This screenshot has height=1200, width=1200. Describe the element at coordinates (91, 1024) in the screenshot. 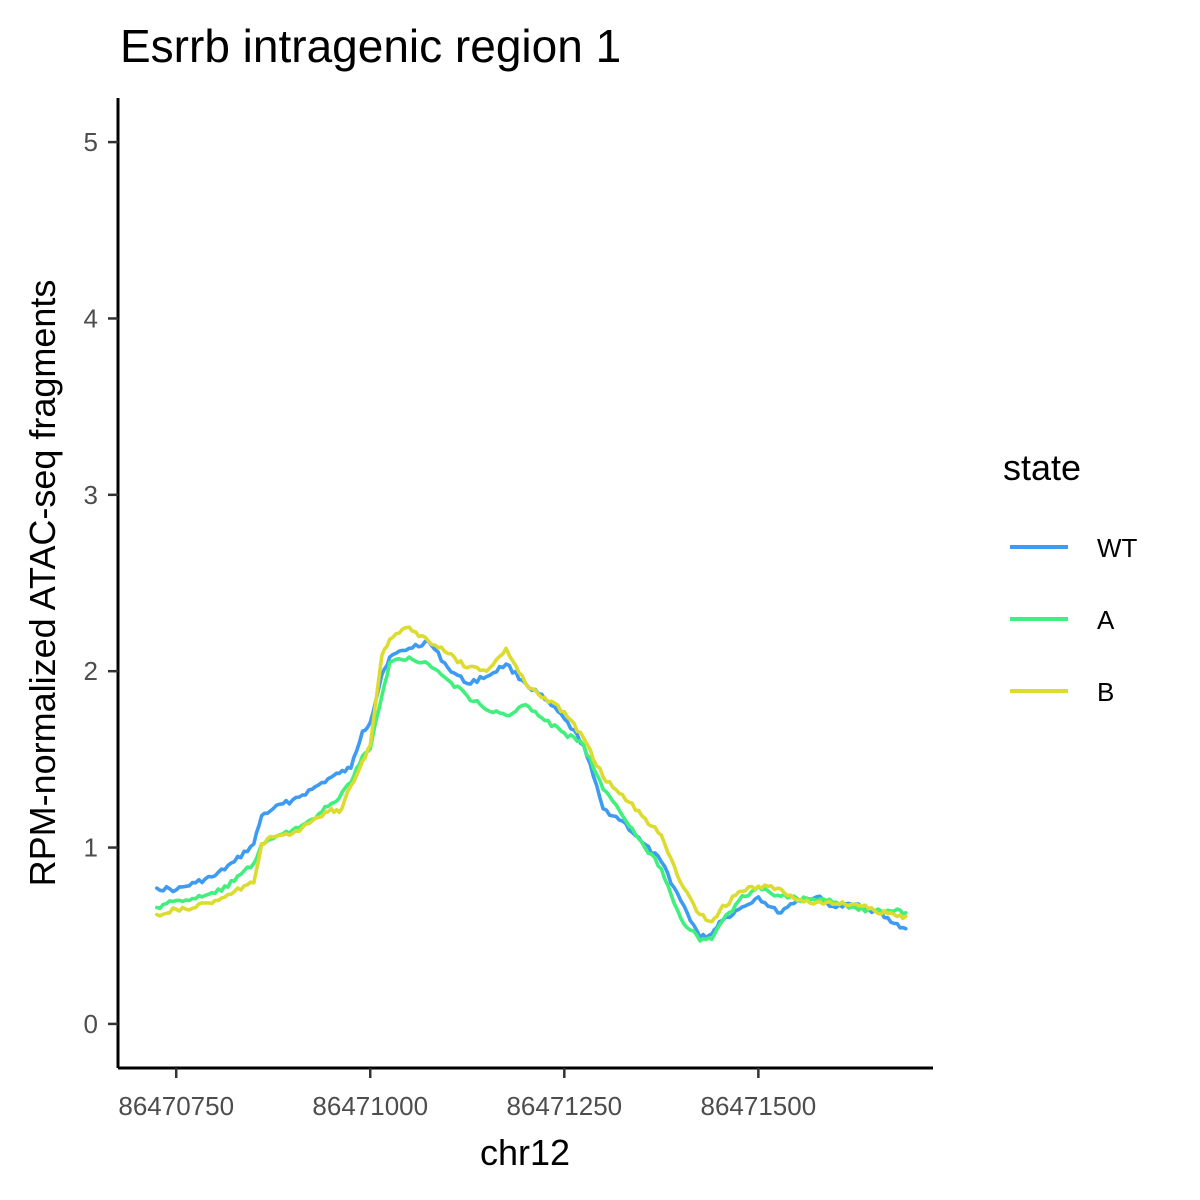

I see `y-tick-label: 0` at that location.